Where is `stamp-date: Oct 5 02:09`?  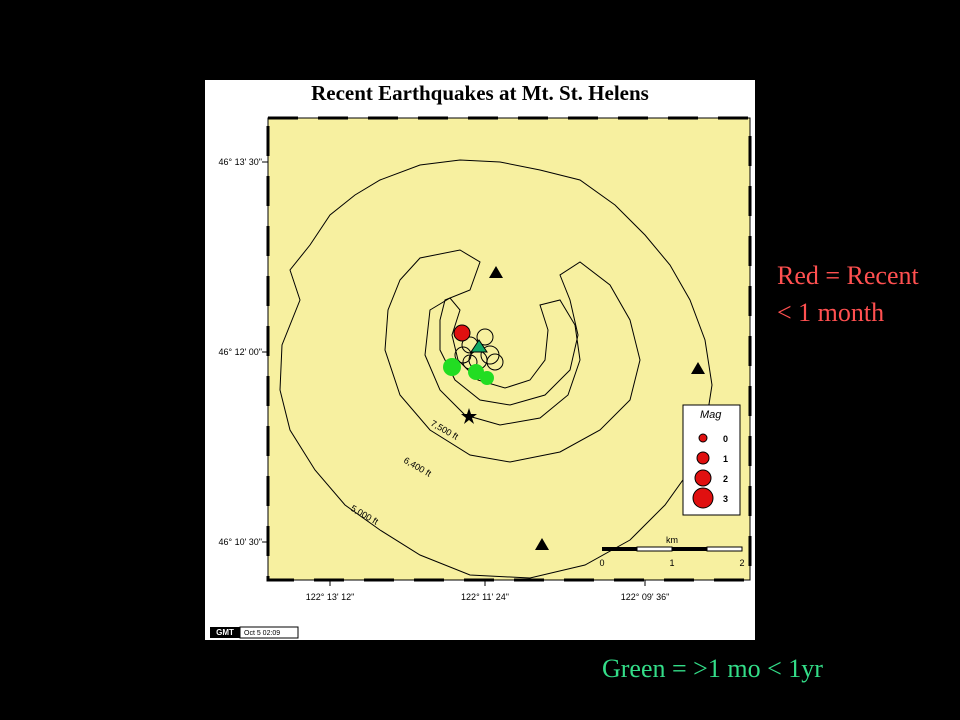 stamp-date: Oct 5 02:09 is located at coordinates (262, 633).